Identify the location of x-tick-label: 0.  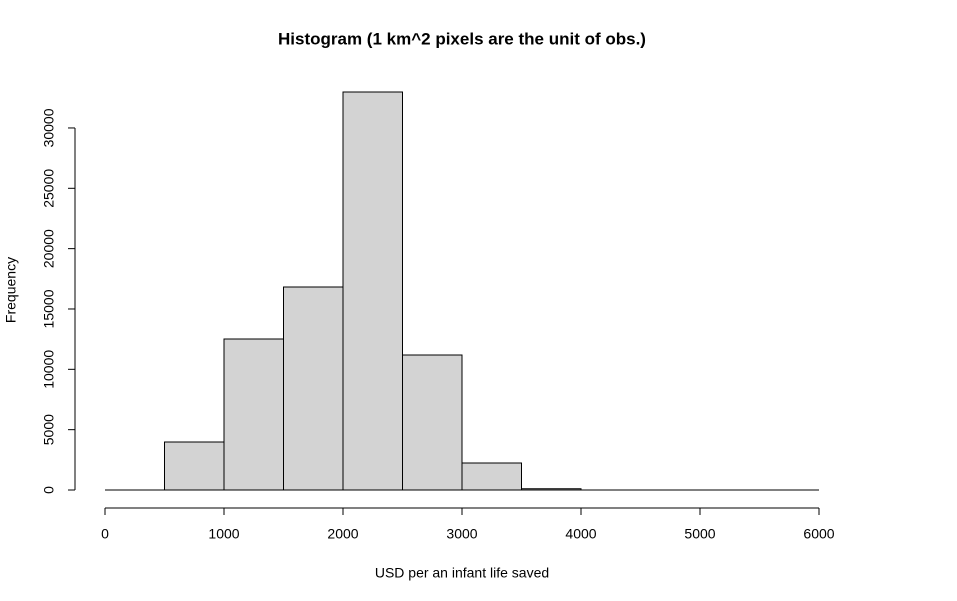
(105, 534).